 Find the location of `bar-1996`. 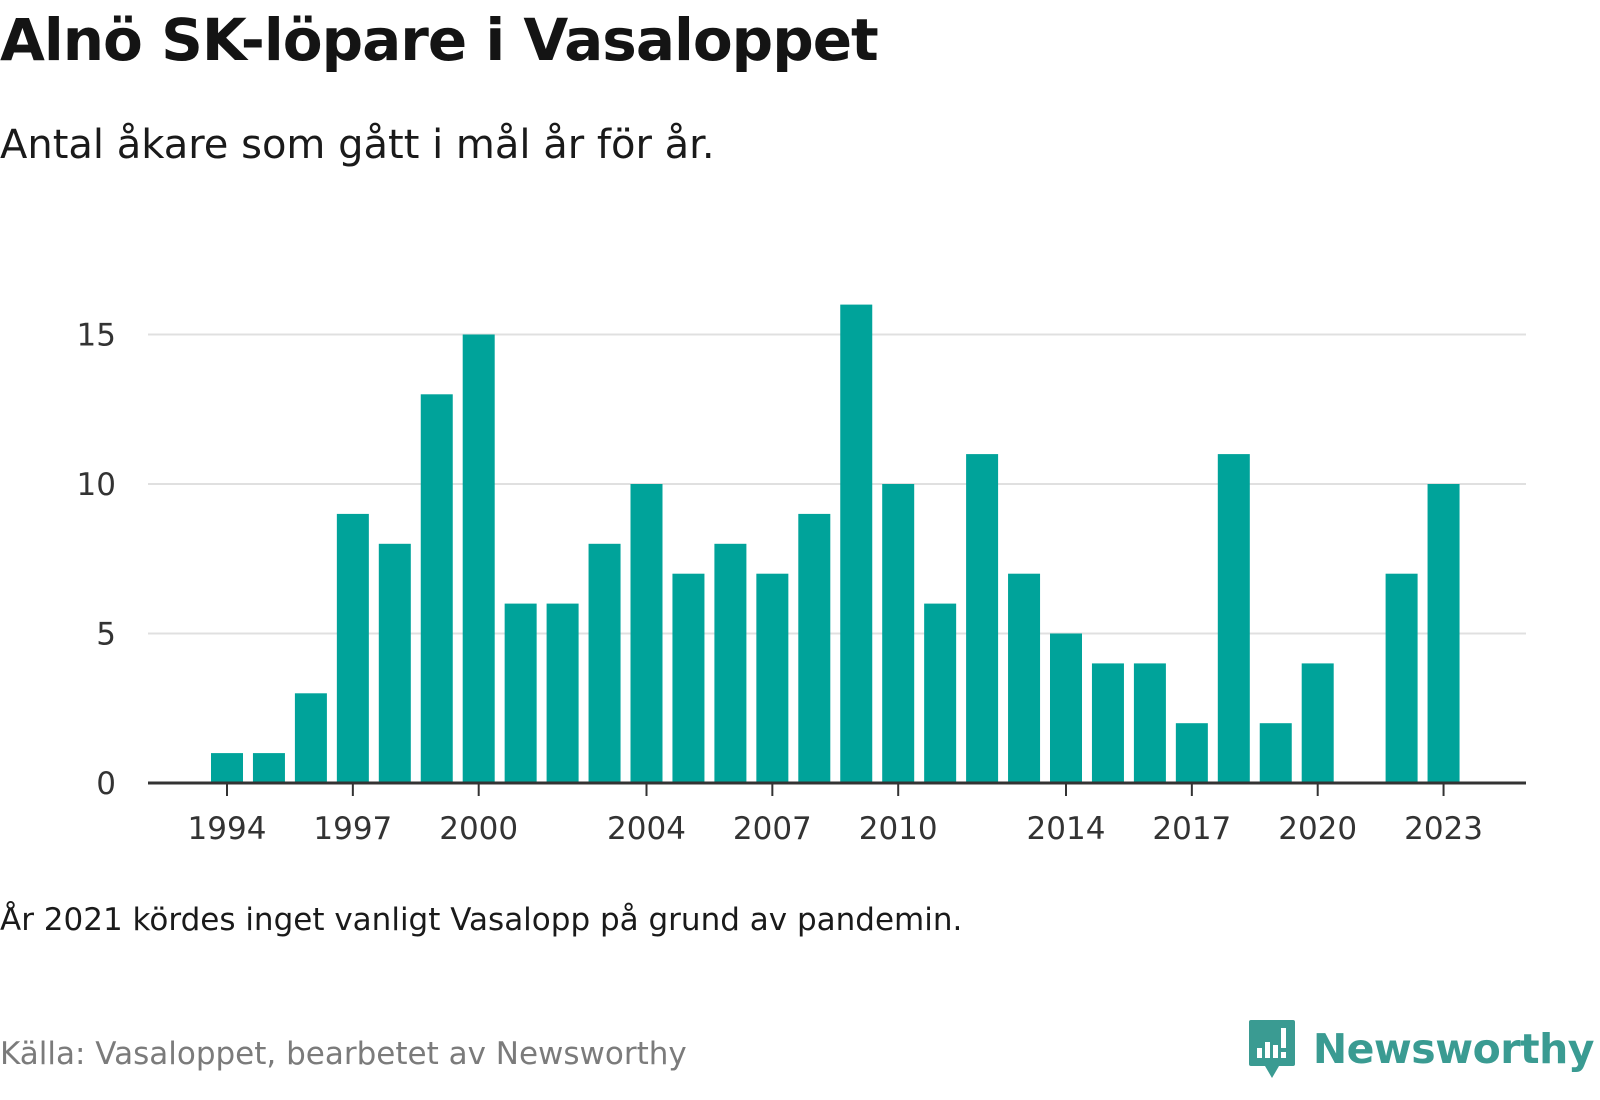

bar-1996 is located at coordinates (310, 738).